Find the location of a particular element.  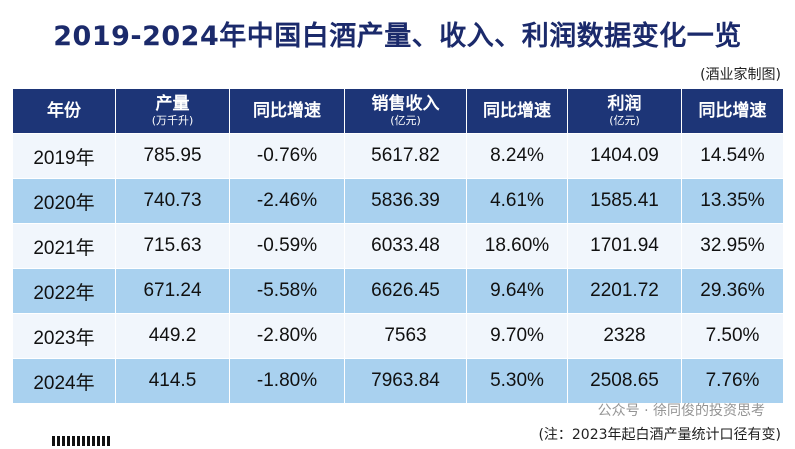

cell-output-growth: -2.46% is located at coordinates (287, 201).